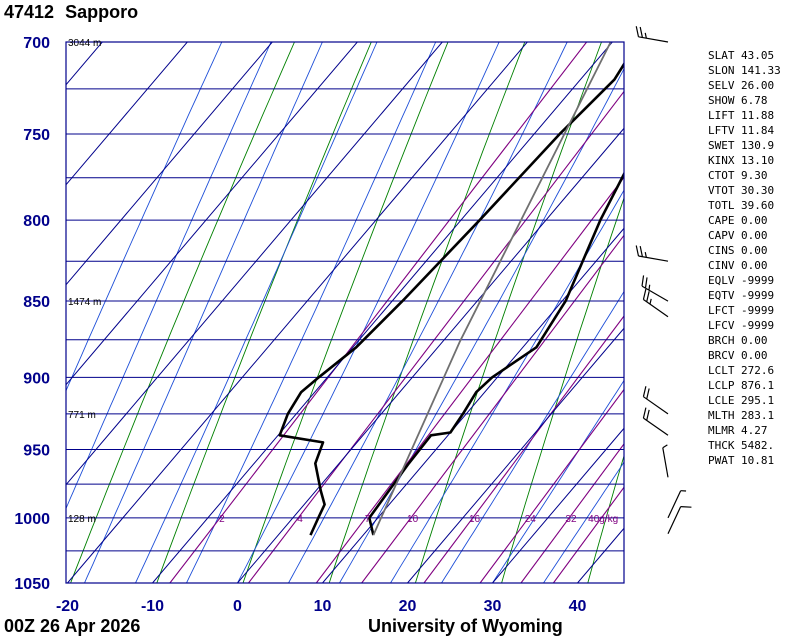 This screenshot has width=800, height=640. What do you see at coordinates (102, 12) in the screenshot?
I see `station-name: Sapporo` at bounding box center [102, 12].